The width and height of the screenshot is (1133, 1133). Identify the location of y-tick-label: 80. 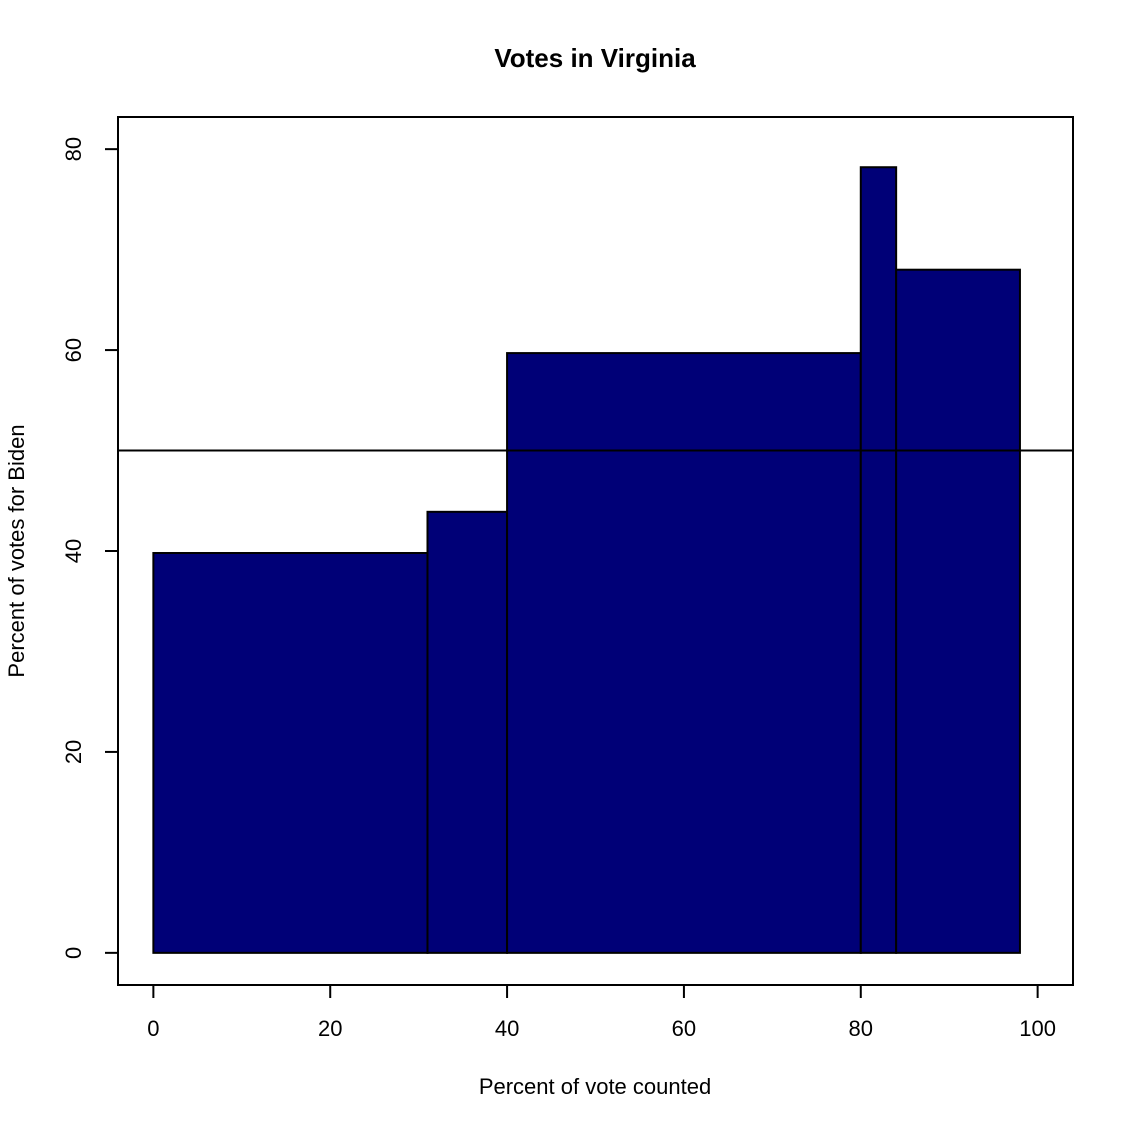
(73, 149).